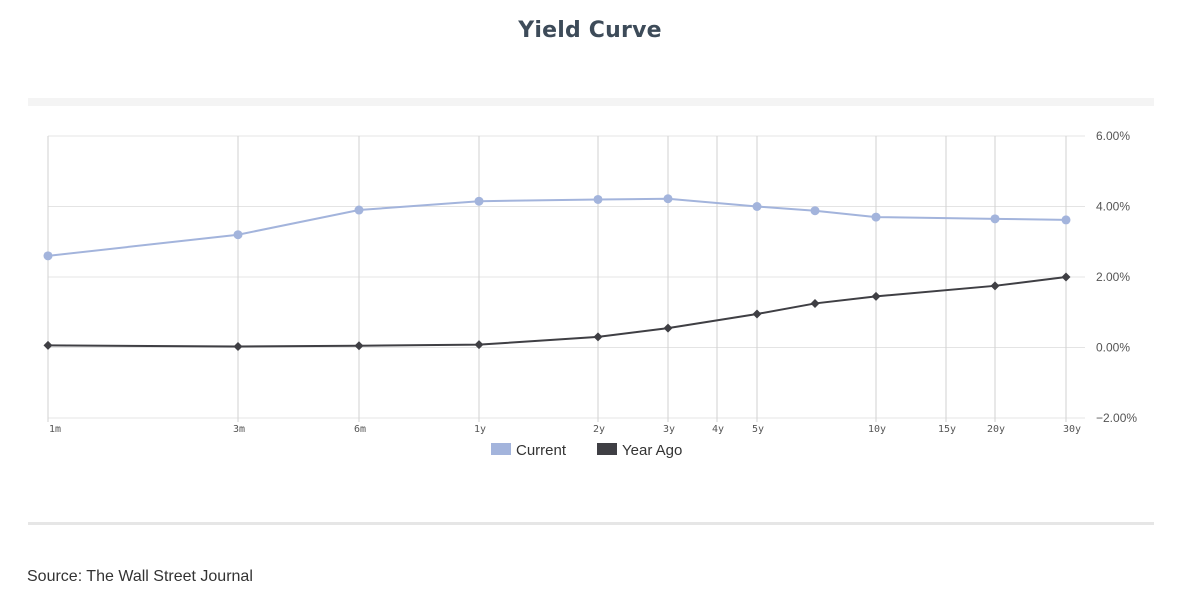 The height and width of the screenshot is (607, 1200). Describe the element at coordinates (1113, 348) in the screenshot. I see `y-tick-label: 0.00%` at that location.